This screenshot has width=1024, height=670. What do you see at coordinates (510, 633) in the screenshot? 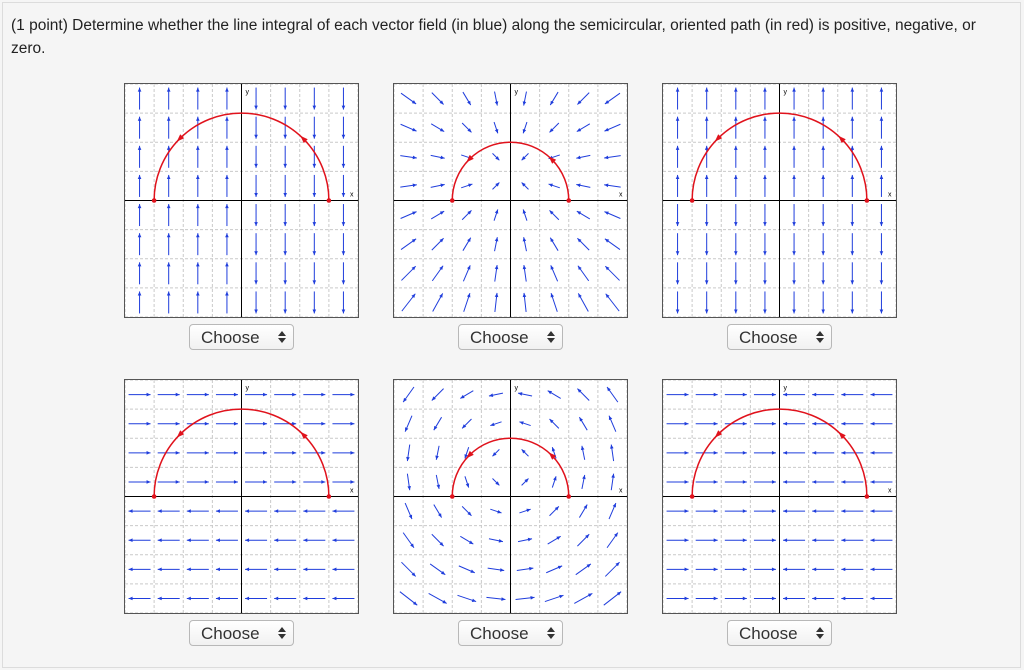
I see `answer-select-5: Choose` at bounding box center [510, 633].